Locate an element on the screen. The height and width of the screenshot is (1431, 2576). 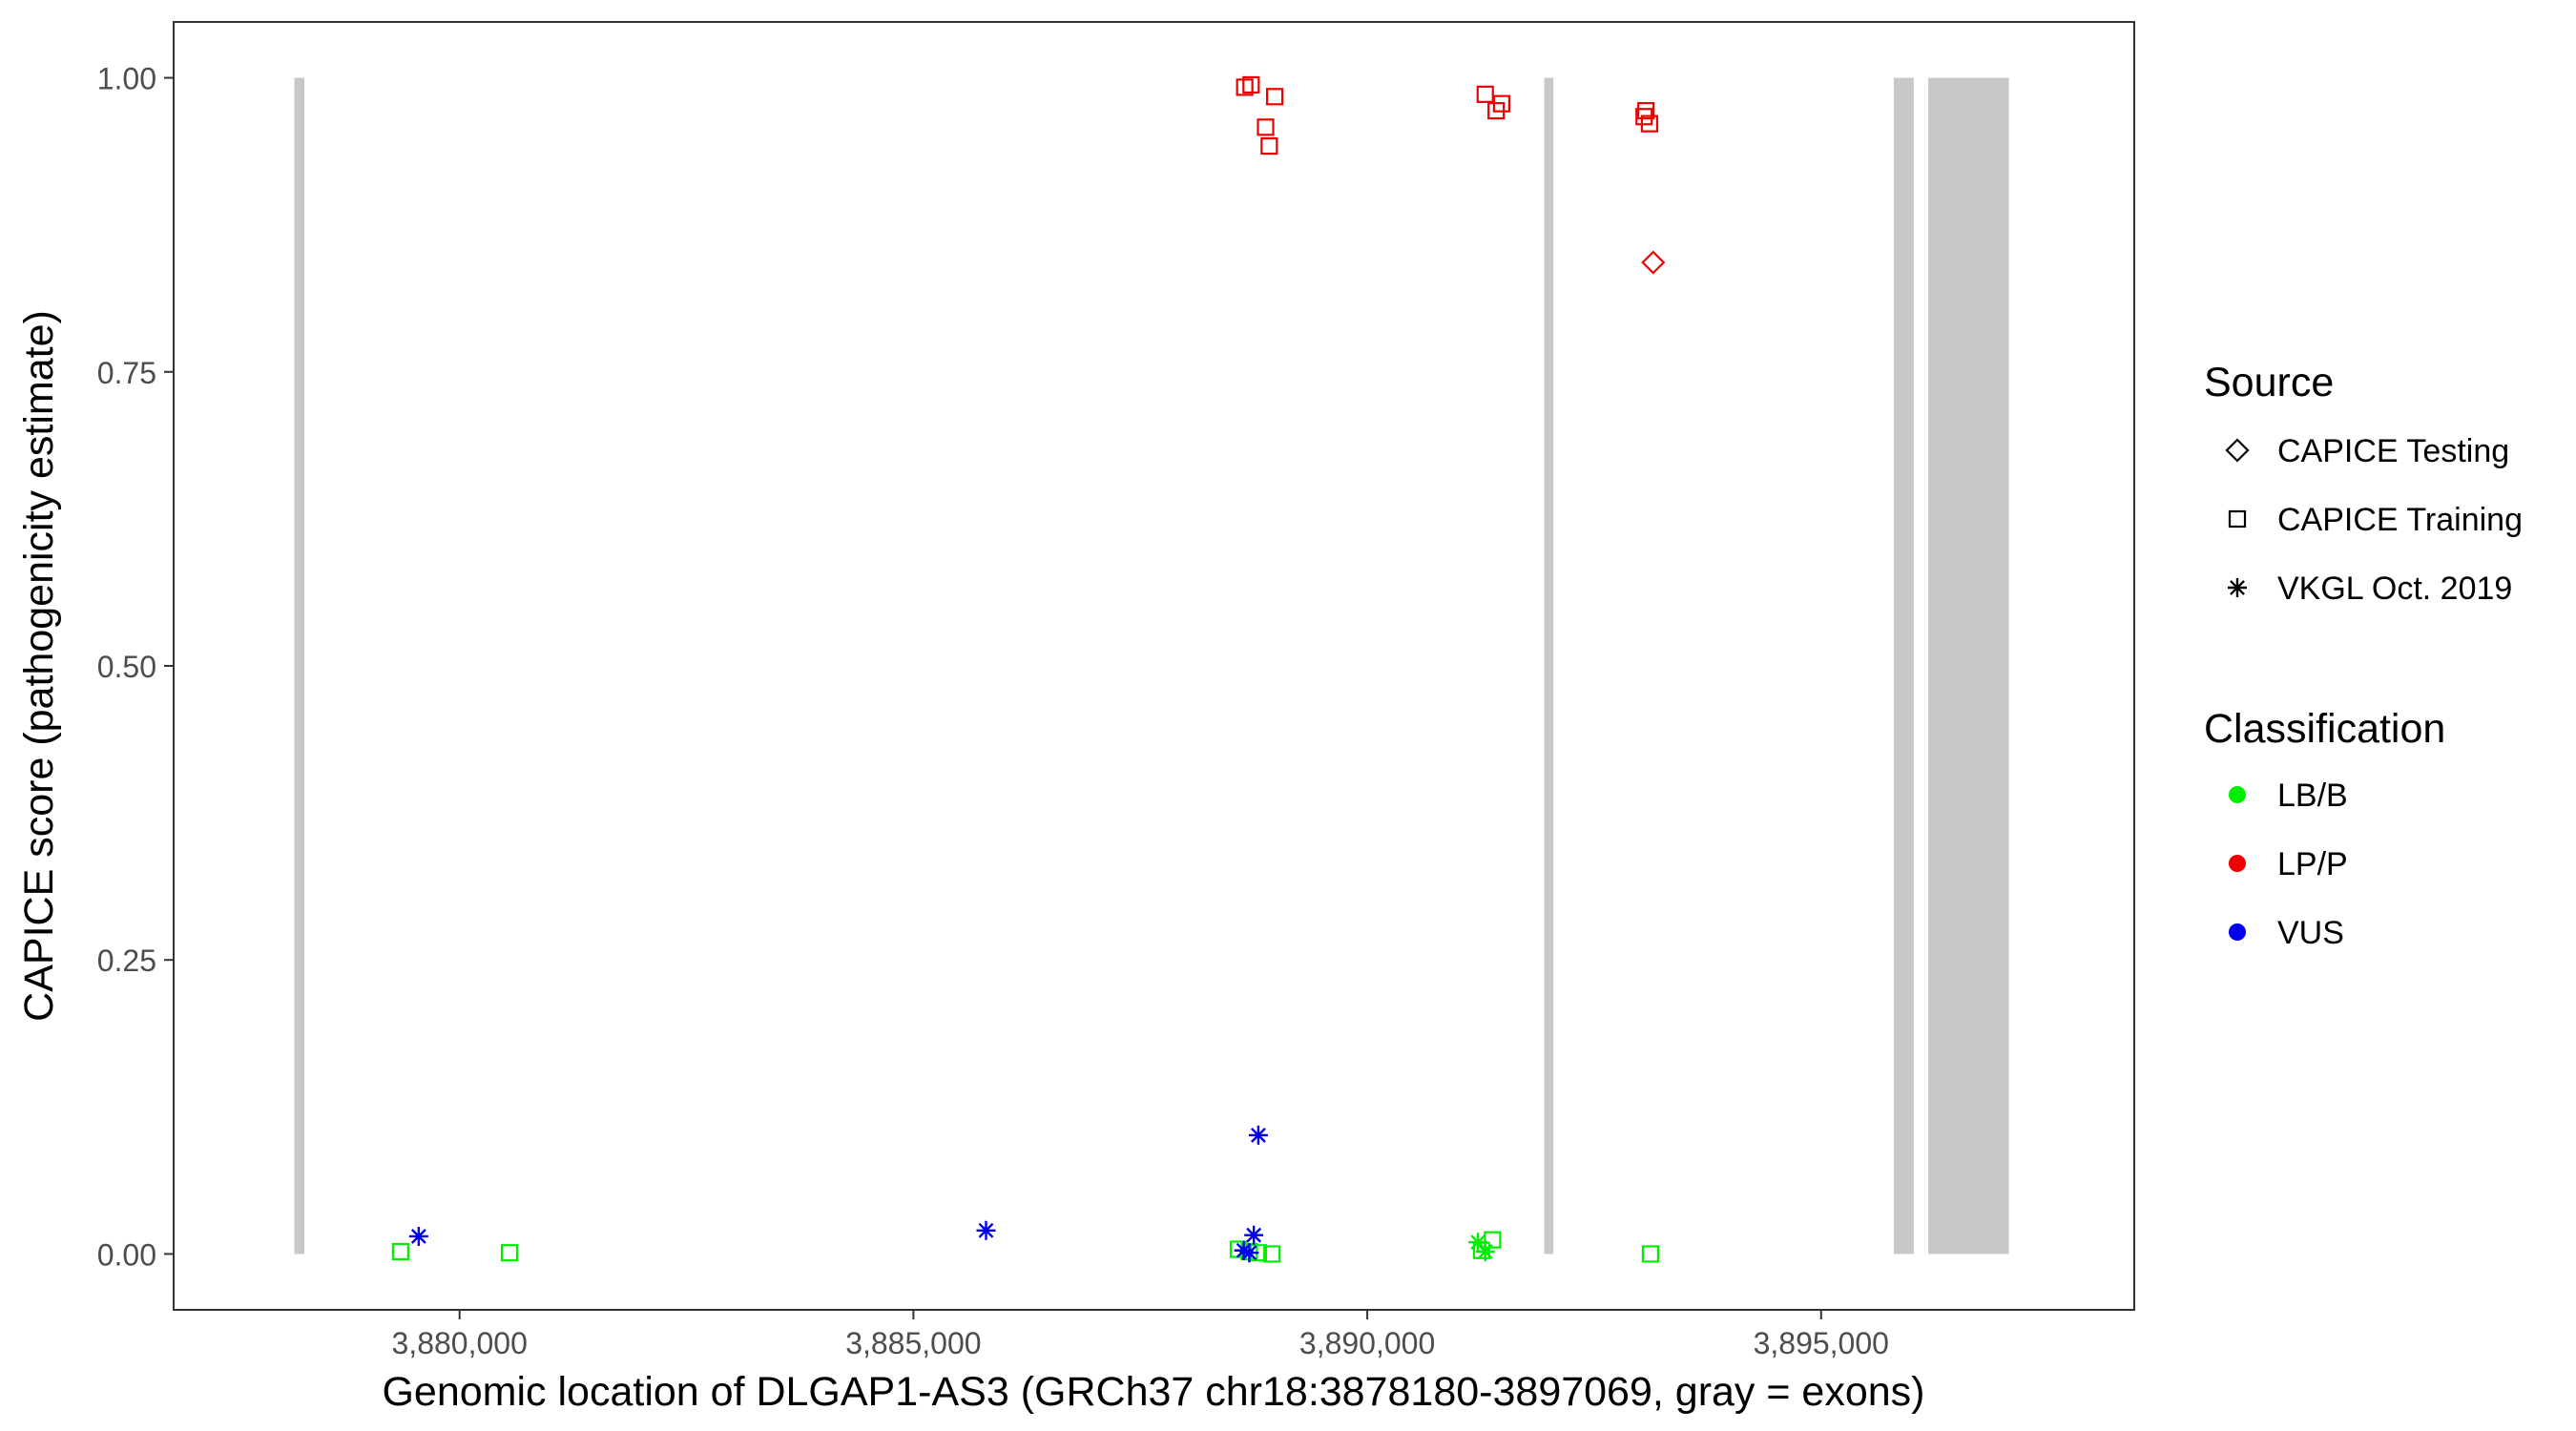
y-tick-label: 0.25 is located at coordinates (126, 961).